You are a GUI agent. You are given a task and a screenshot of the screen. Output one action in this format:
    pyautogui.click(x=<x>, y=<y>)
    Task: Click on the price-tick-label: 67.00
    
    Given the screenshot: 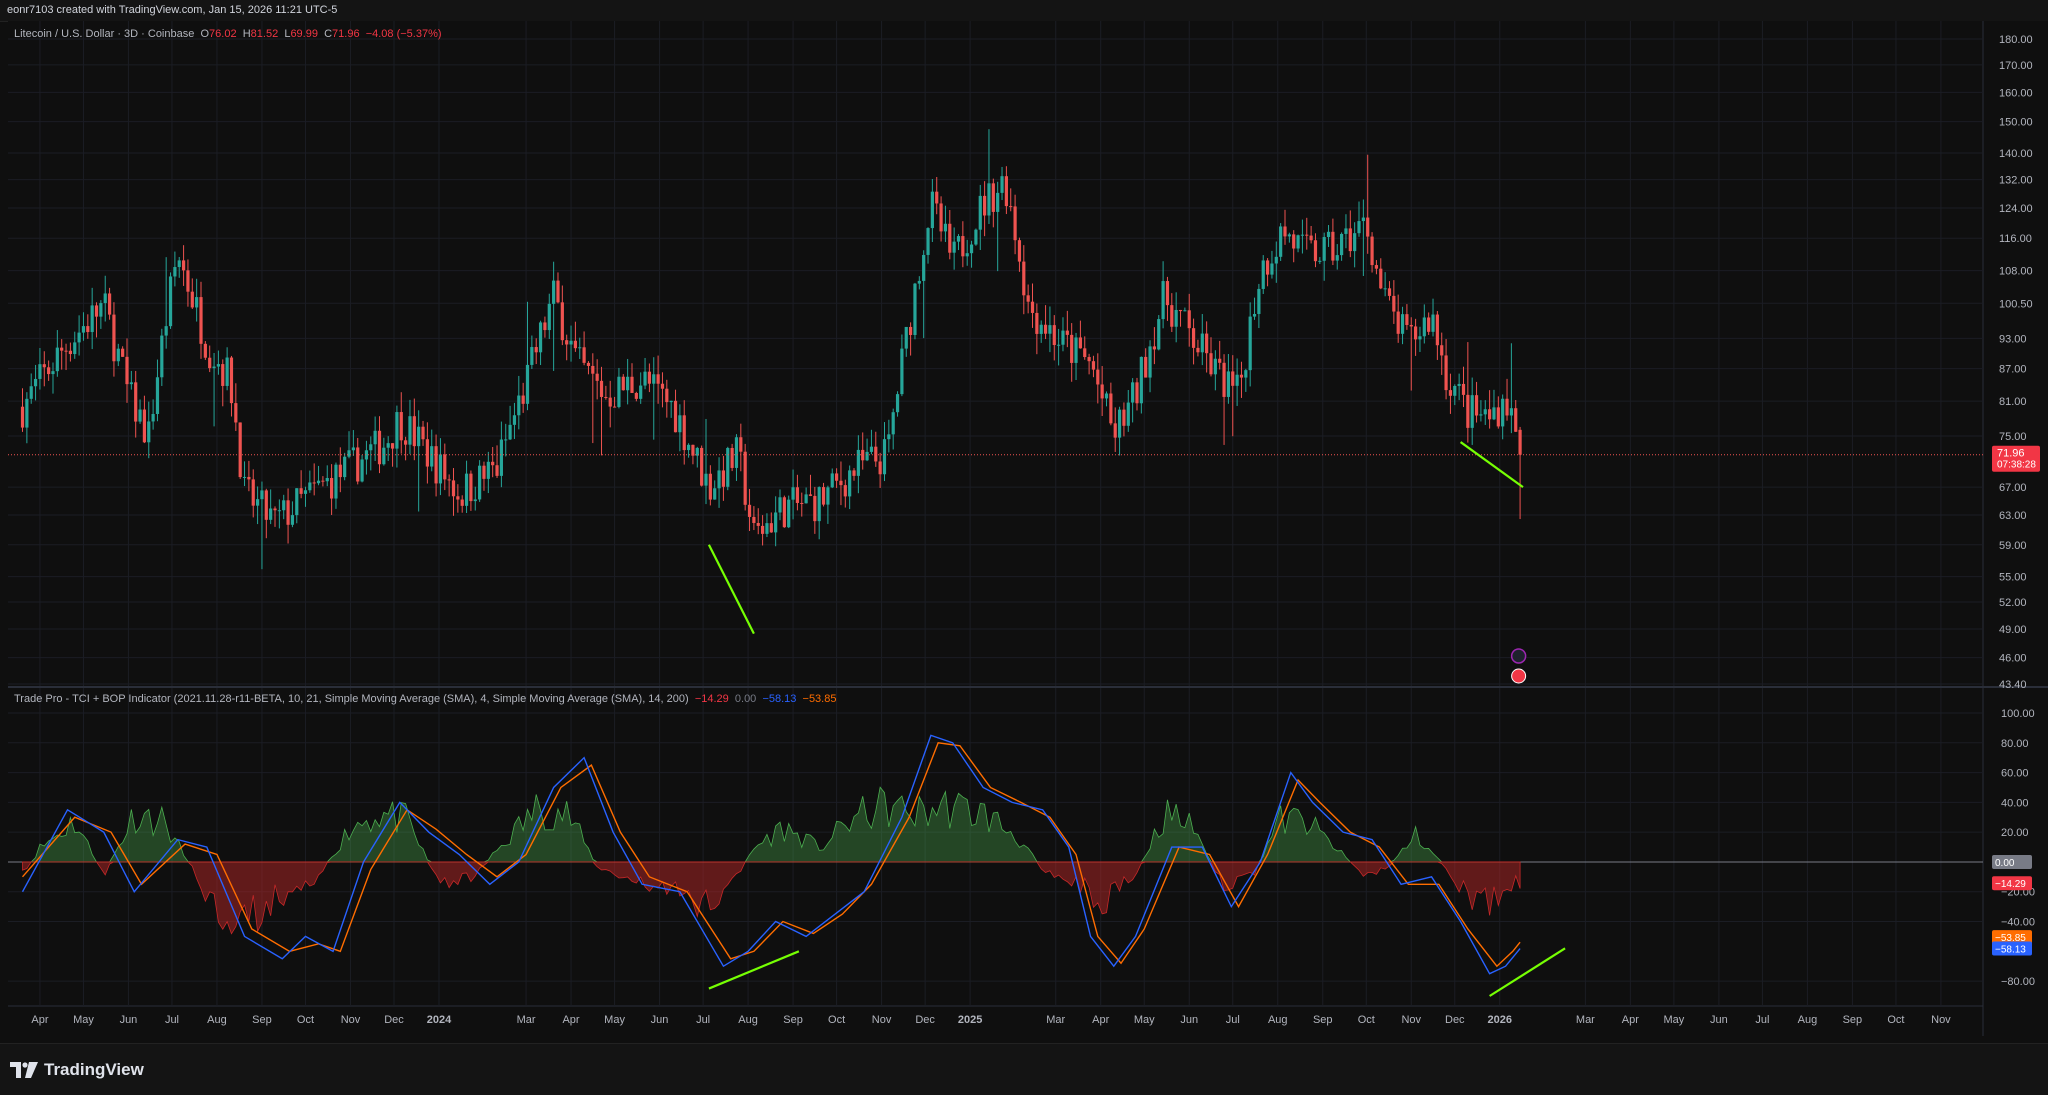 What is the action you would take?
    pyautogui.click(x=2013, y=488)
    